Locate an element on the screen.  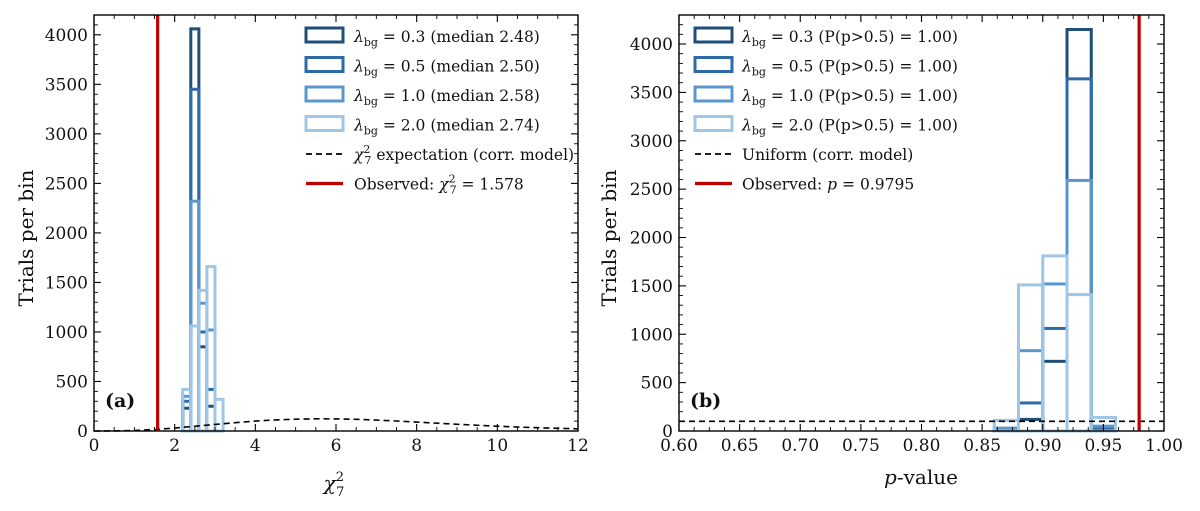
panel-b-legend-label-observed: Observed: p = 0.9795 is located at coordinates (828, 185).